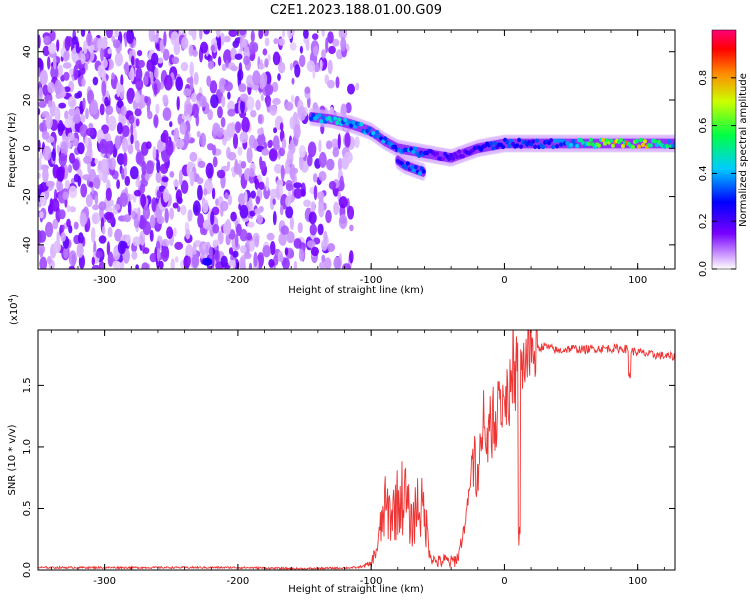 The height and width of the screenshot is (600, 750). Describe the element at coordinates (238, 581) in the screenshot. I see `snr-xtick-label: -200` at that location.